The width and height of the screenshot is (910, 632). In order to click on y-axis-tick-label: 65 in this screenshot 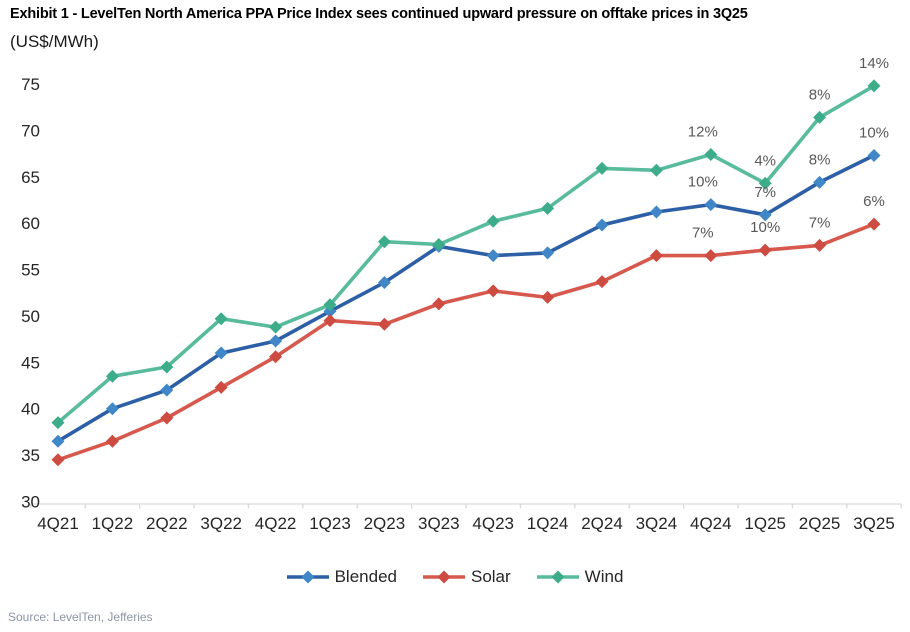, I will do `click(30, 177)`.